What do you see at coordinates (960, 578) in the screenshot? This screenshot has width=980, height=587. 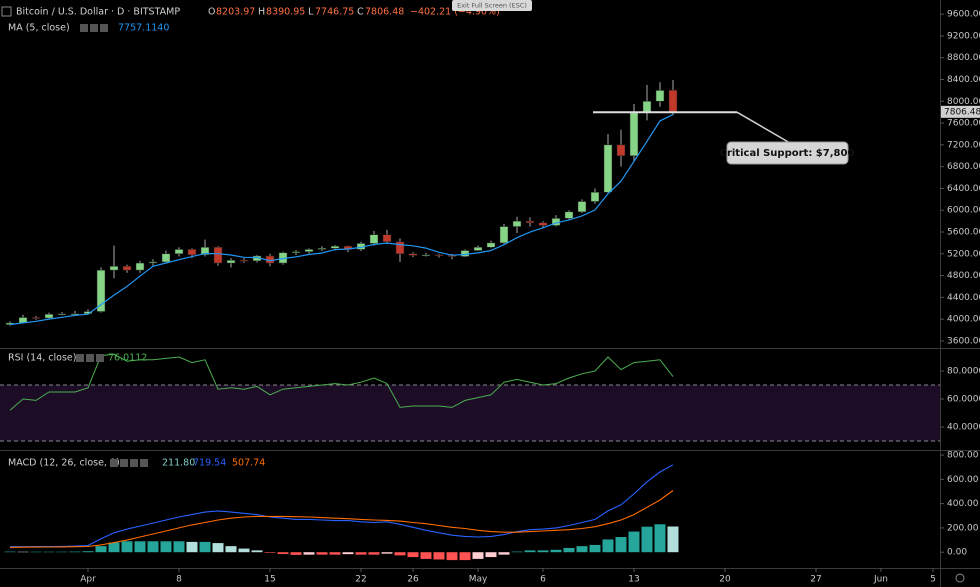 I see `settings-icon` at bounding box center [960, 578].